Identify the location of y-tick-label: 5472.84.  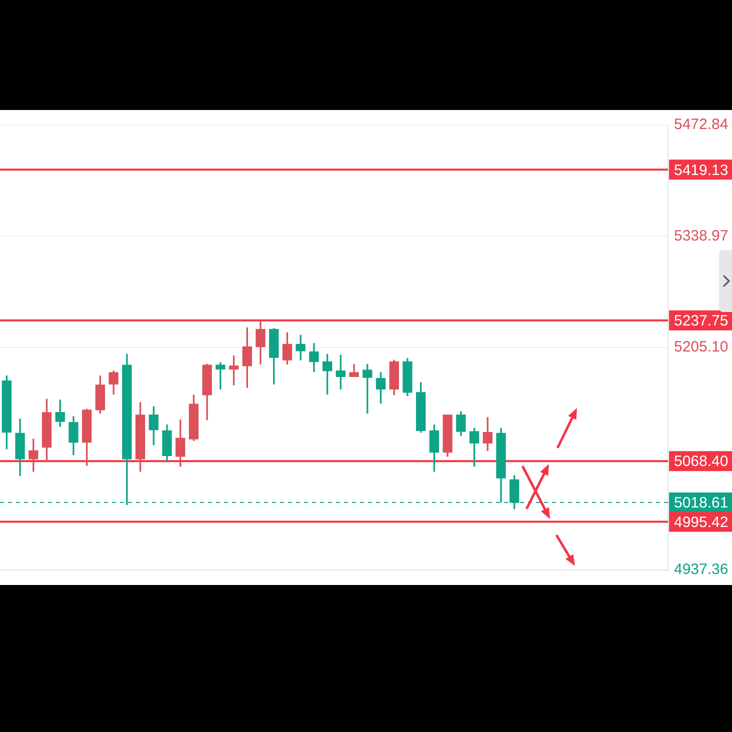
(701, 125).